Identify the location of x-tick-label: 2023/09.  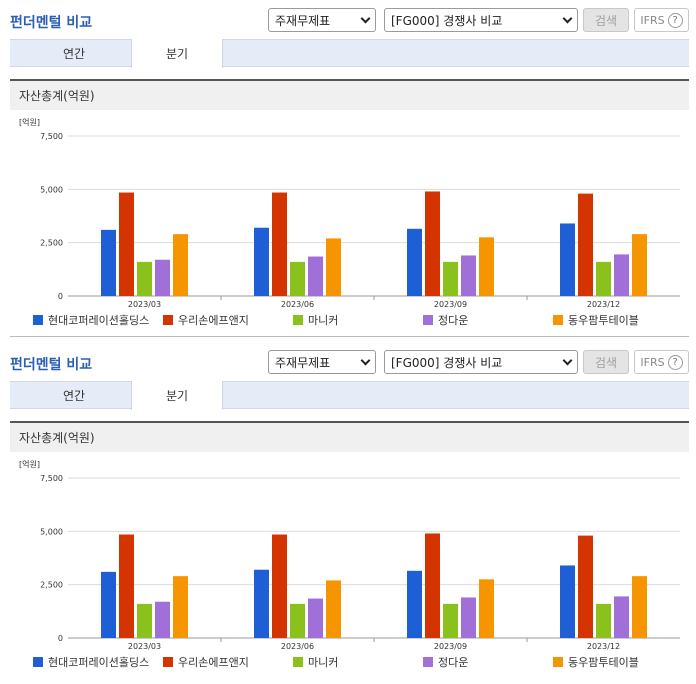
(450, 304).